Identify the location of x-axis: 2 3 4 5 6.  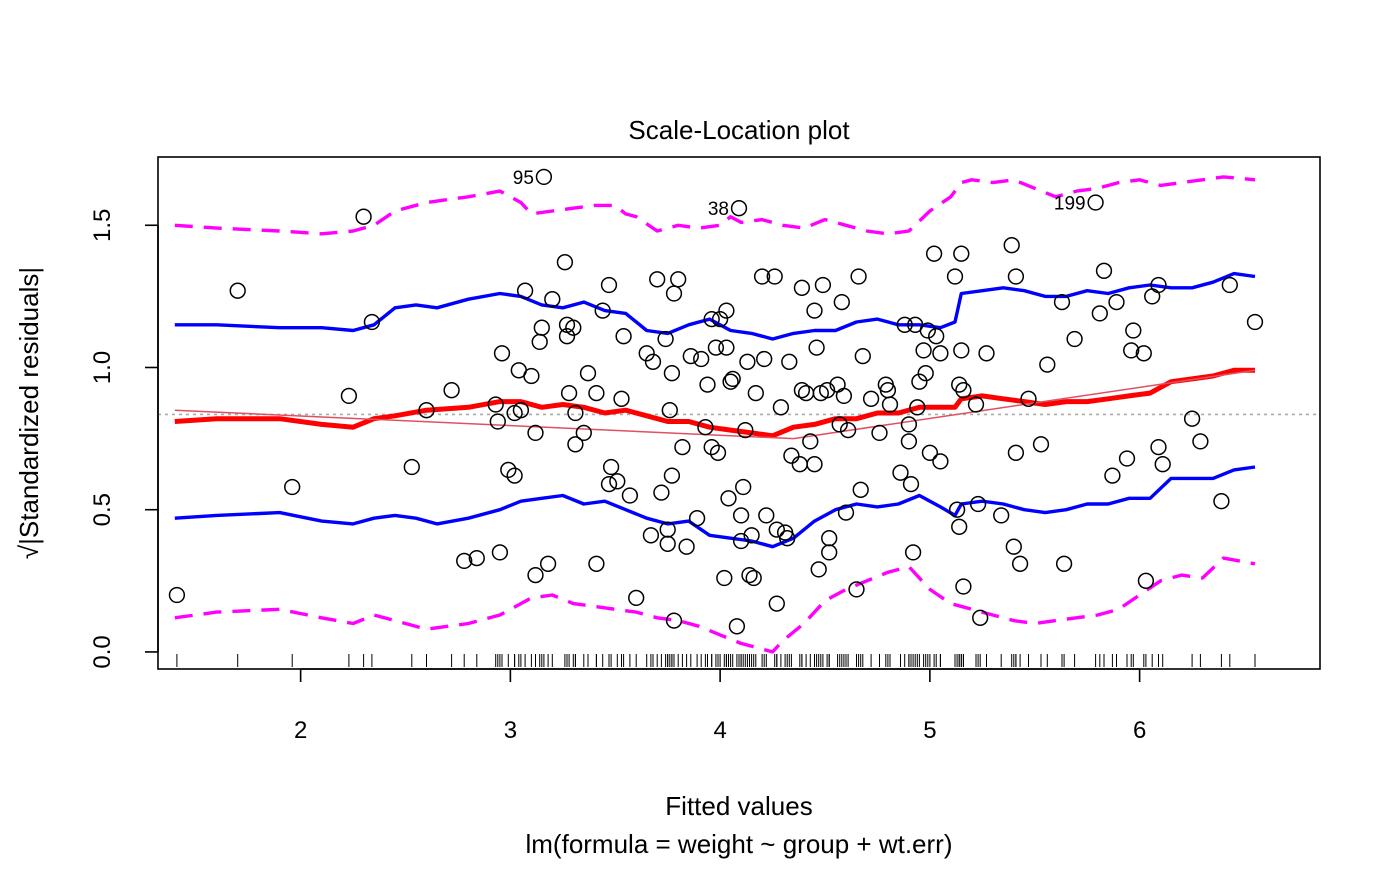
(720, 706).